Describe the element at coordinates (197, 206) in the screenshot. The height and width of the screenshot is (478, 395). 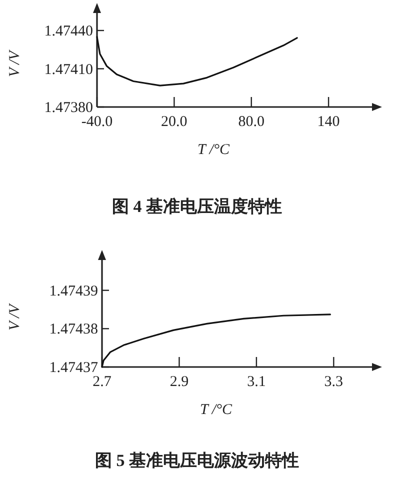
I see `text: 图 4 基准电压温度特性` at that location.